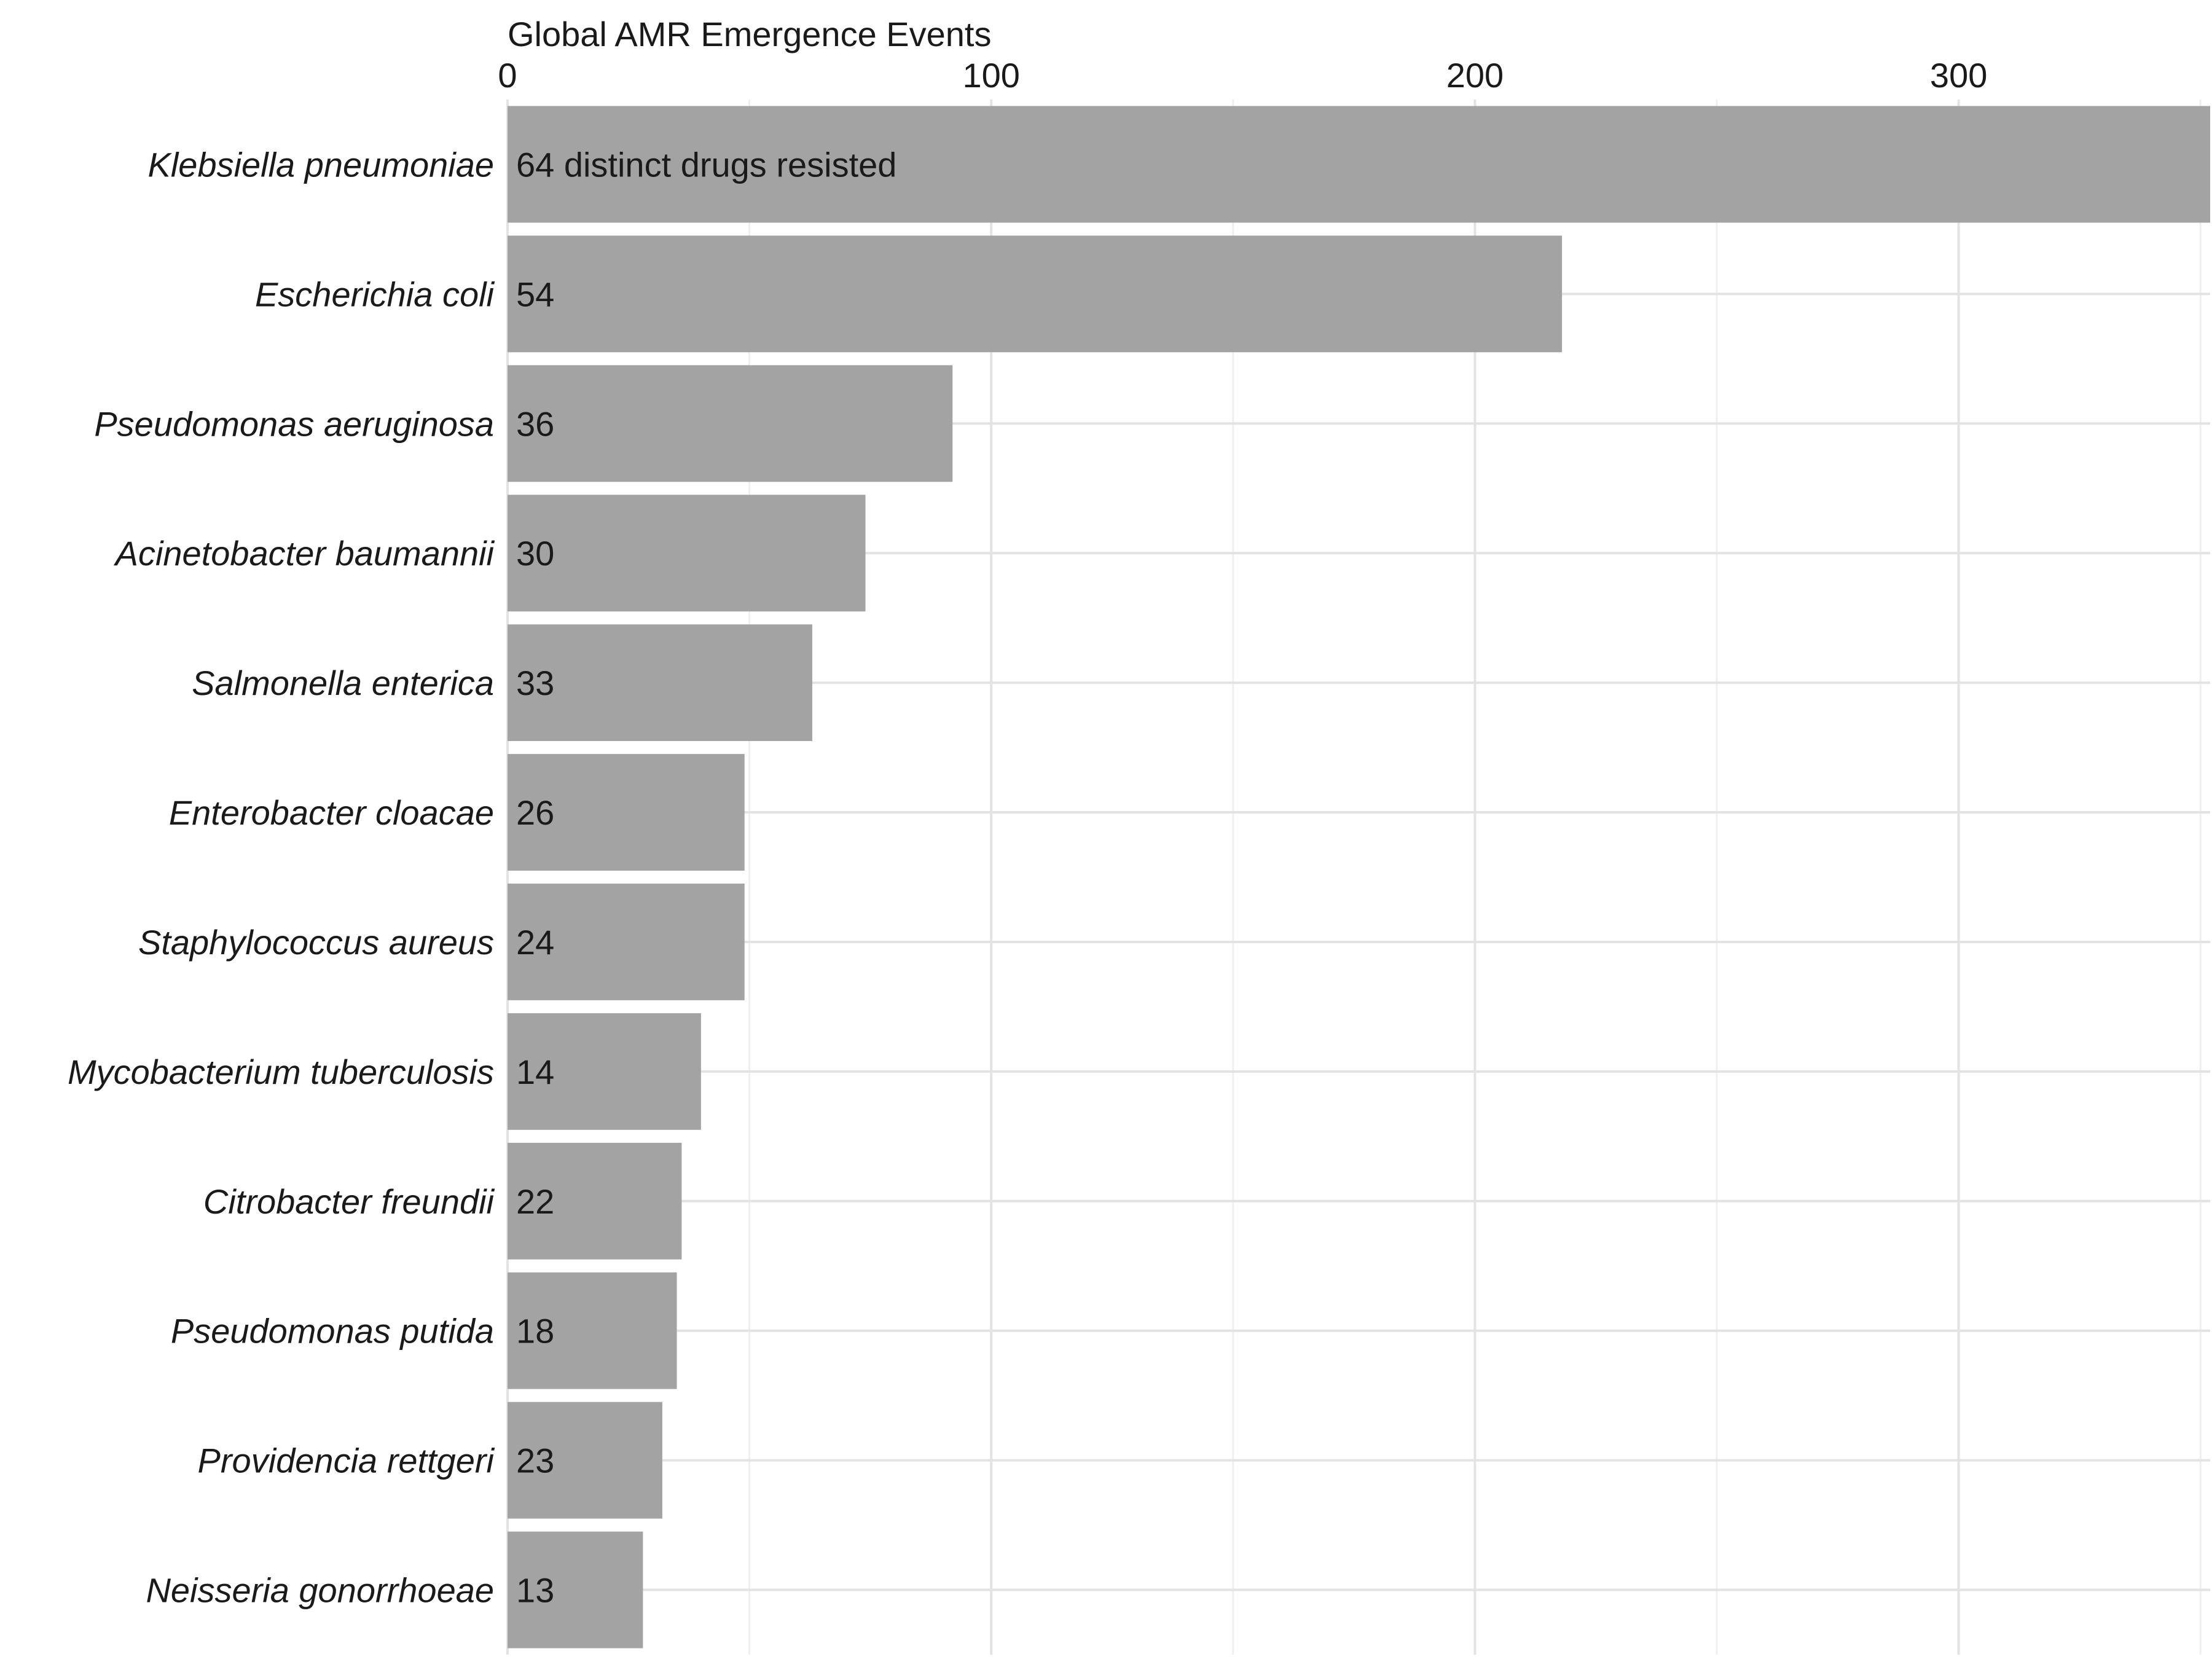 Image resolution: width=2212 pixels, height=1659 pixels. What do you see at coordinates (1958, 75) in the screenshot?
I see `x-tick-label: 300` at bounding box center [1958, 75].